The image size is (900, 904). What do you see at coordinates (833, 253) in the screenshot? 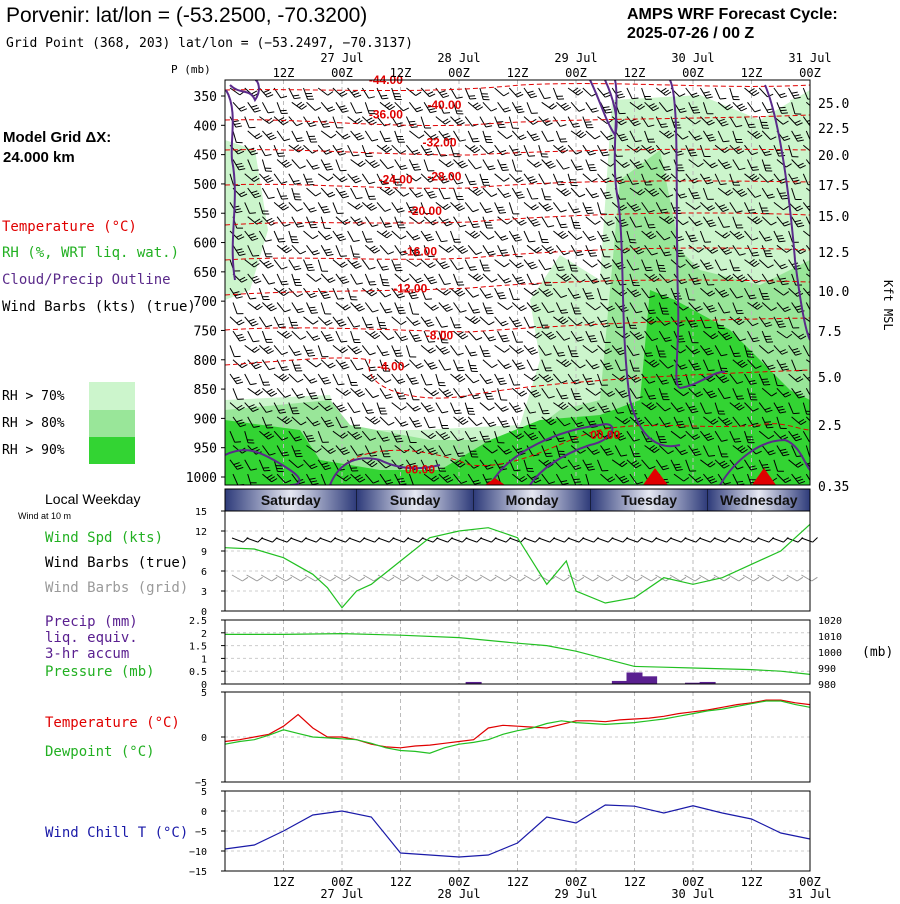
I see `kft-tick-label: 12.5` at bounding box center [833, 253].